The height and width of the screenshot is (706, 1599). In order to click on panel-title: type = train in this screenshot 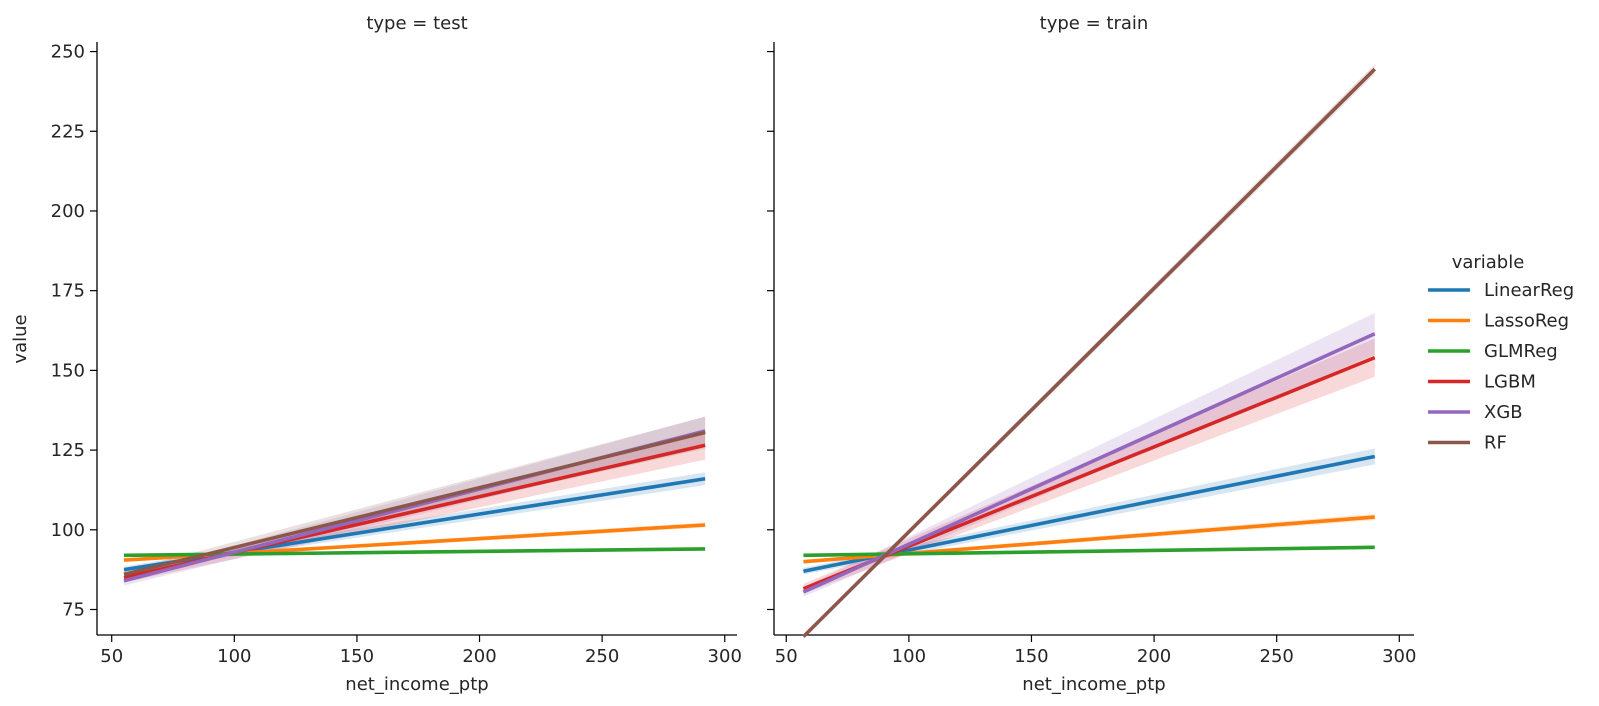, I will do `click(1094, 23)`.